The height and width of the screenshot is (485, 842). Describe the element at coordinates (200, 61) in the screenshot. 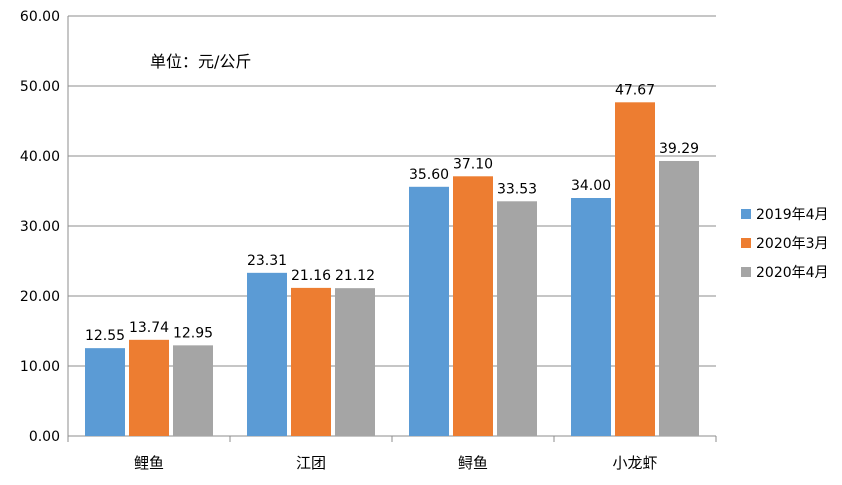

I see `unit-annotation: 单位：元/公斤` at that location.